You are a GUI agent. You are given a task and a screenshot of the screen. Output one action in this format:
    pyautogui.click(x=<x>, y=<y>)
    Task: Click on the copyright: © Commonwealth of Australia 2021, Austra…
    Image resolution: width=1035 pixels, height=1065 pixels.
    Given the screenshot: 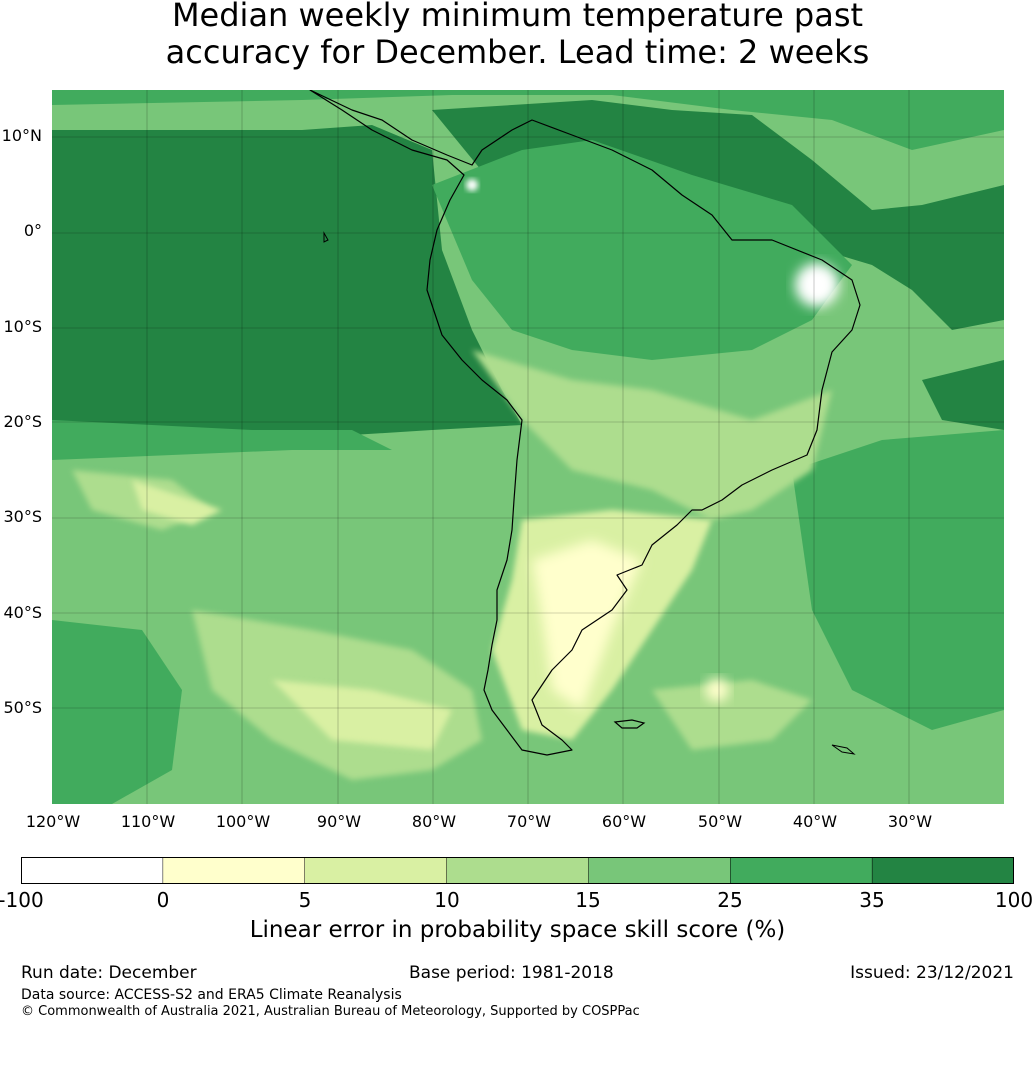 What is the action you would take?
    pyautogui.click(x=330, y=1011)
    